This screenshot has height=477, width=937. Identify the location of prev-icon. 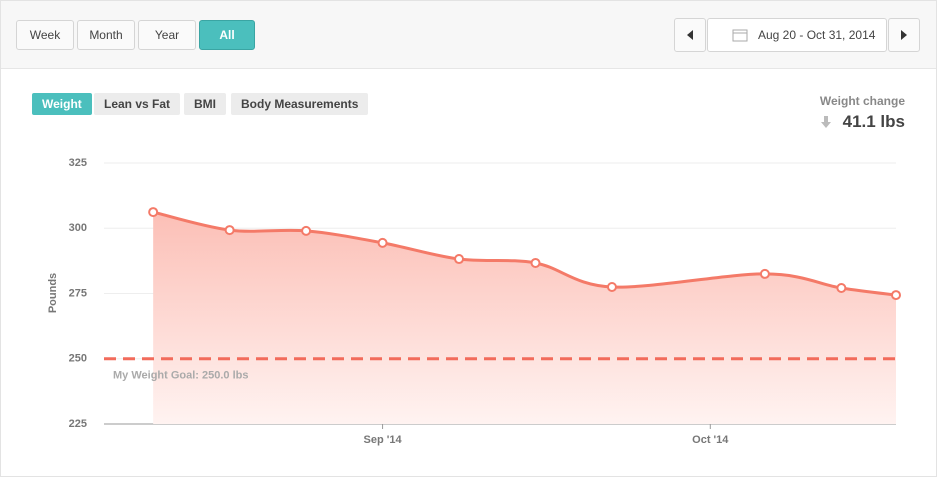
(690, 35).